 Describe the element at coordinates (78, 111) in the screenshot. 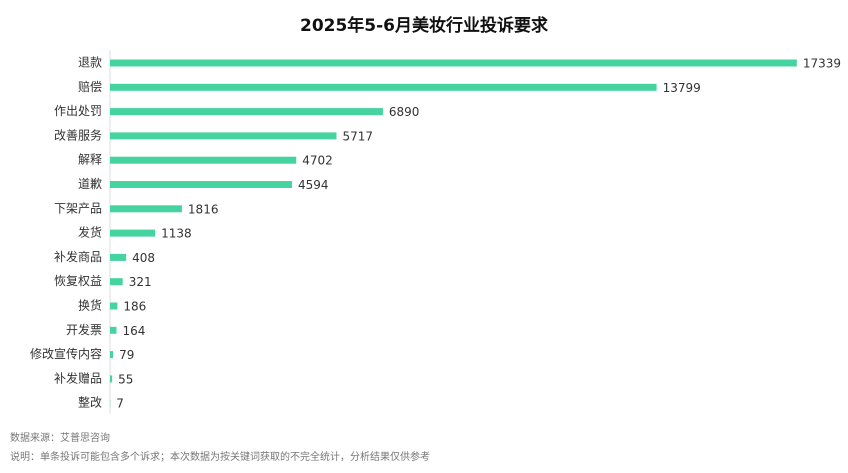

I see `y-tick-label: 作出处罚` at that location.